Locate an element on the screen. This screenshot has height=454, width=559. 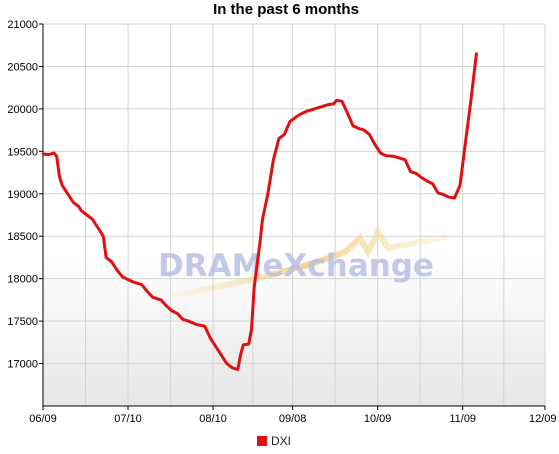
y-tick-label: 20500 is located at coordinates (22, 67).